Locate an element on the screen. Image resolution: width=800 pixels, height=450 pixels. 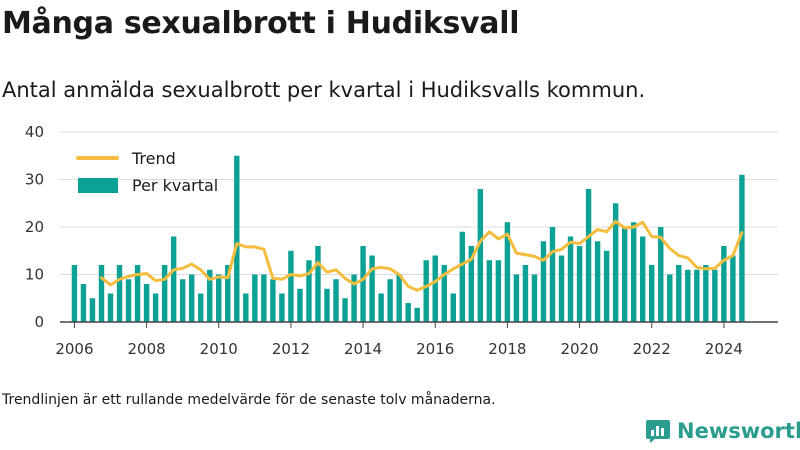
legend: Trend Per kvartal is located at coordinates (147, 172).